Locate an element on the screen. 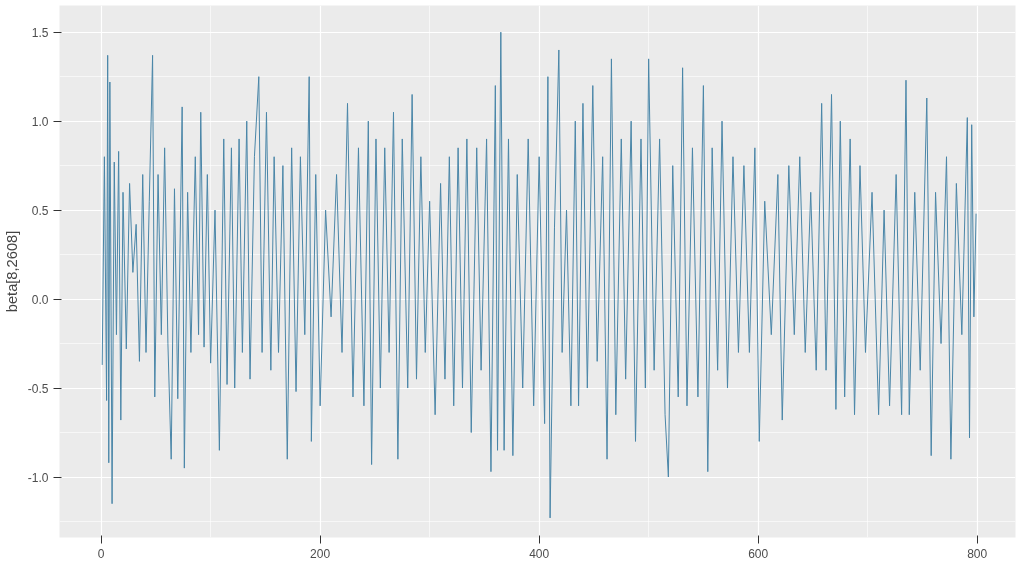 The height and width of the screenshot is (569, 1032). y-axis-title: beta[8,2608] is located at coordinates (11, 271).